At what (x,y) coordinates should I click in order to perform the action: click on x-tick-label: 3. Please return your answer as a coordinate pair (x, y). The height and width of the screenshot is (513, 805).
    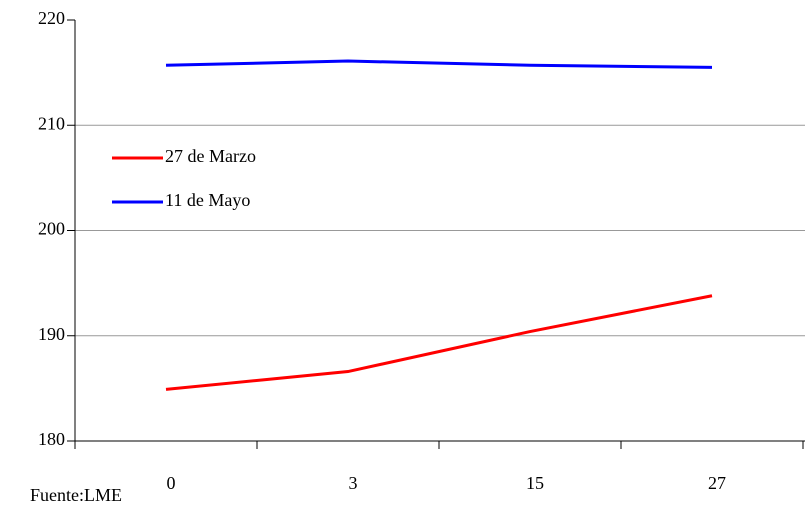
    Looking at the image, I should click on (353, 483).